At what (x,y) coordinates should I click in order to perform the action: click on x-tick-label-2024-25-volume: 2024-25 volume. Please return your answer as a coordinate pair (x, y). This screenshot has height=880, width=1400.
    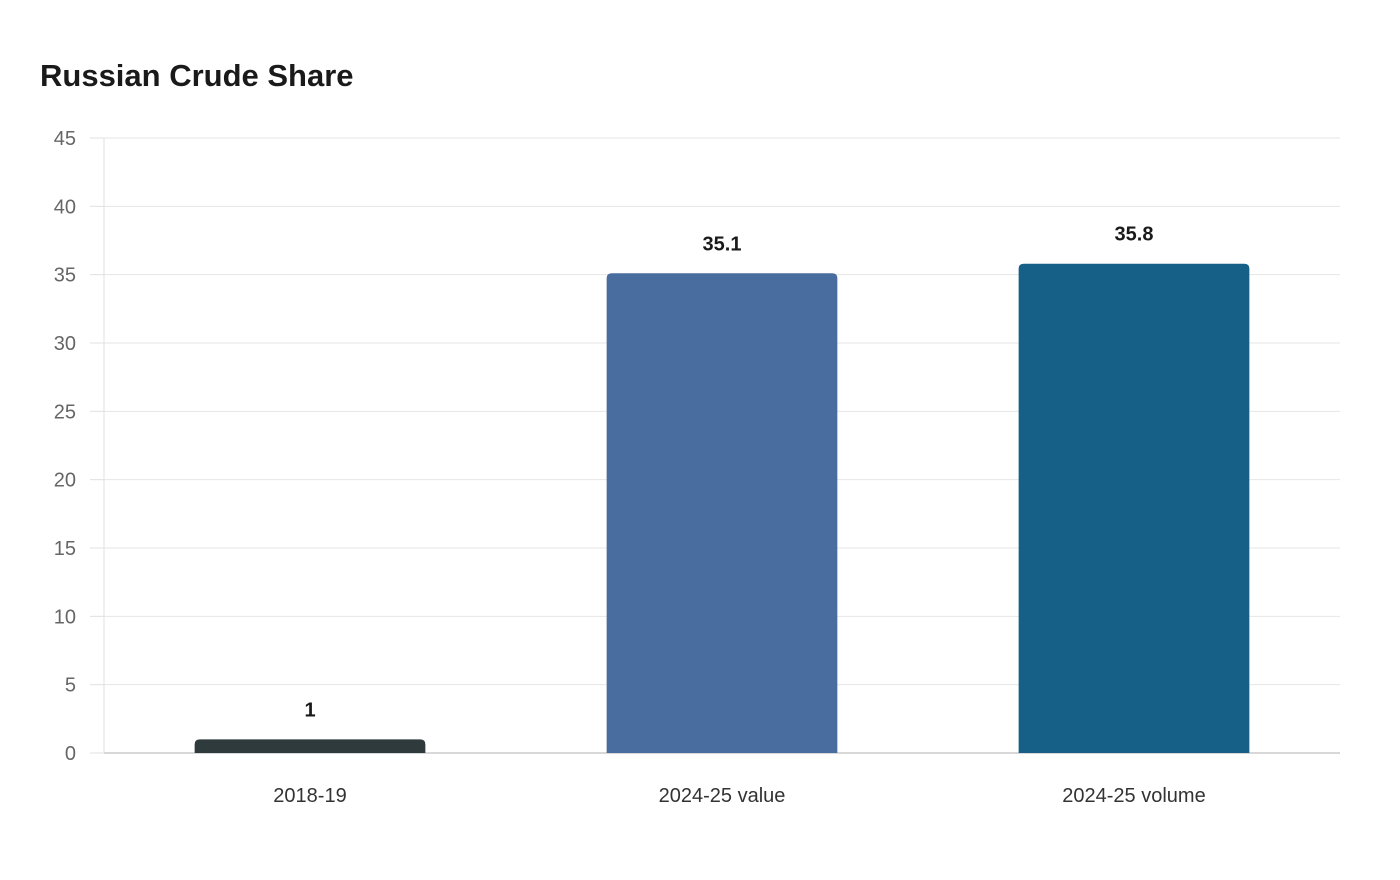
    Looking at the image, I should click on (1133, 796).